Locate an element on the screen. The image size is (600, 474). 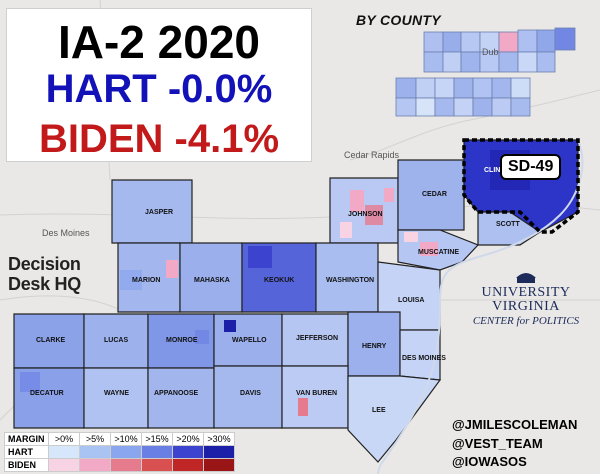
legend-bin: >15% is located at coordinates (157, 439).